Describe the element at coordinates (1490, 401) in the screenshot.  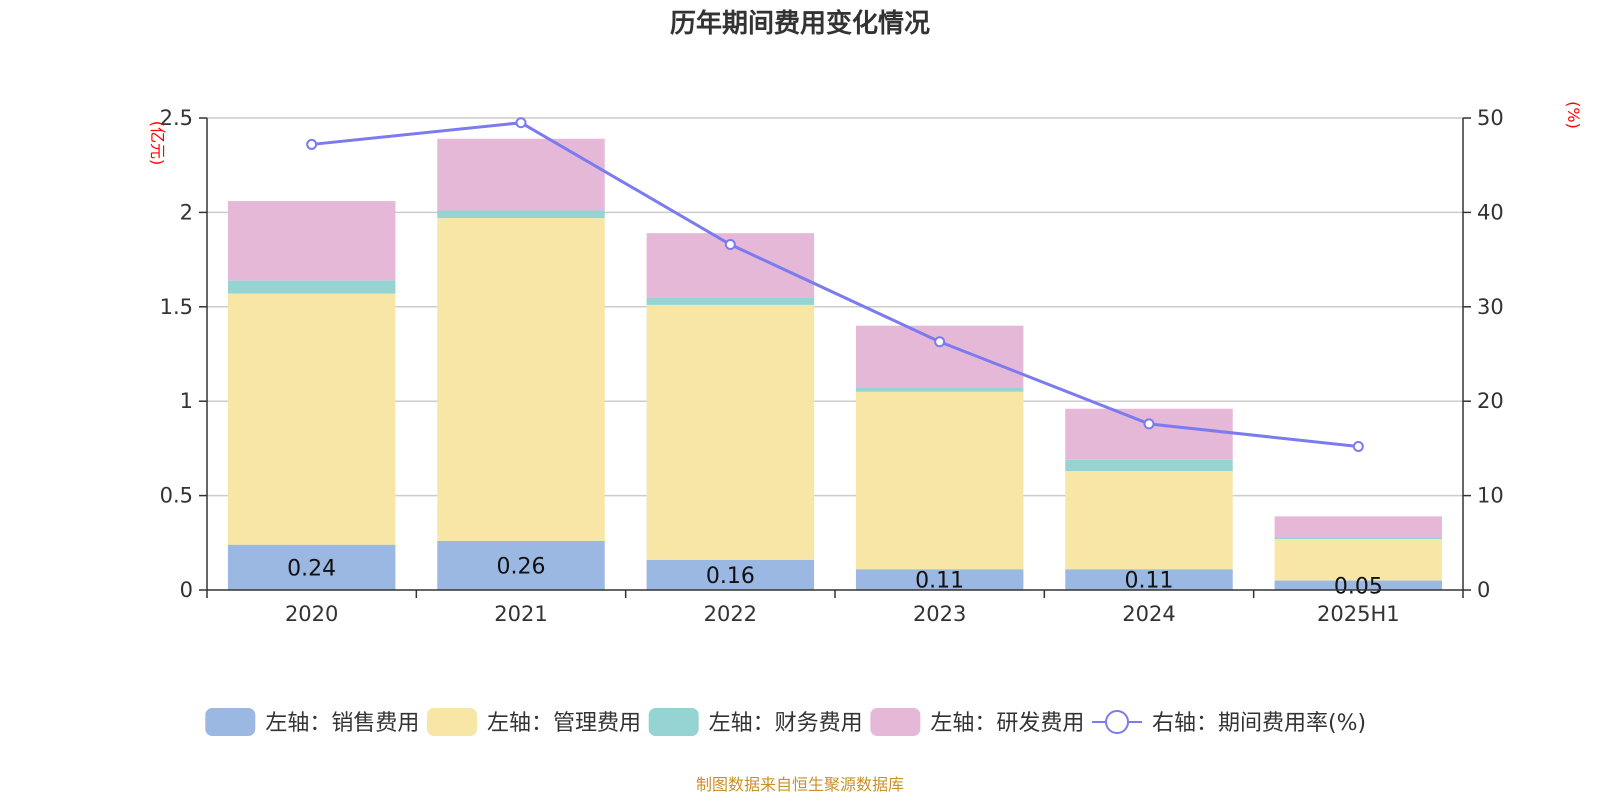
I see `right-axis-tick-label: 20` at that location.